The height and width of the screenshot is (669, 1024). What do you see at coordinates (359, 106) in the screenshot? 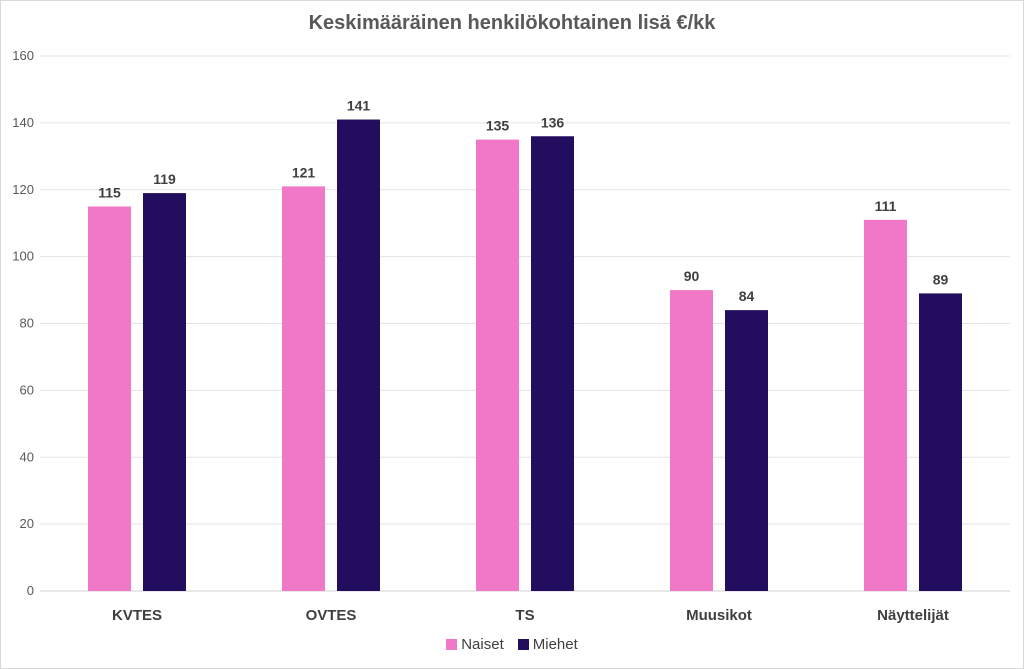
I see `data-label: 141` at bounding box center [359, 106].